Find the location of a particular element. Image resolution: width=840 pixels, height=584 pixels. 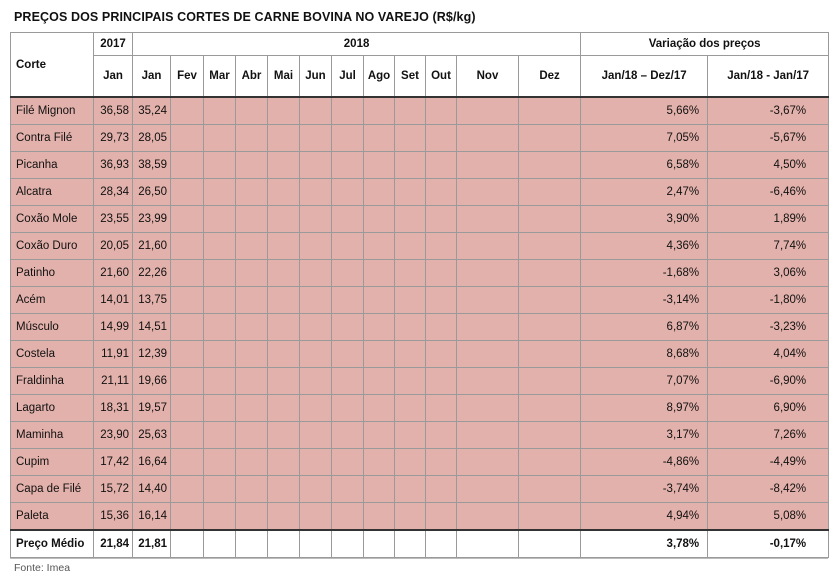

cut-name: Coxão Mole is located at coordinates (52, 219).